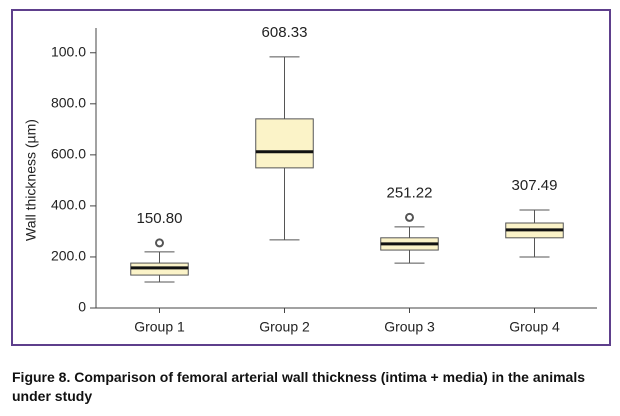 This screenshot has height=416, width=620. Describe the element at coordinates (68, 51) in the screenshot. I see `y-tick-label: 100.0` at that location.